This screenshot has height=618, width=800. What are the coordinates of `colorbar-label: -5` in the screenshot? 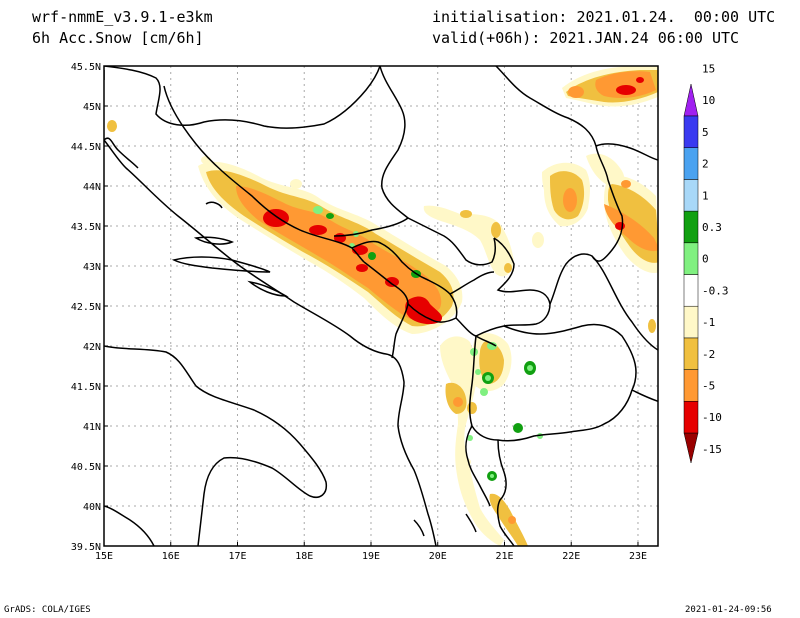 It's located at (708, 385).